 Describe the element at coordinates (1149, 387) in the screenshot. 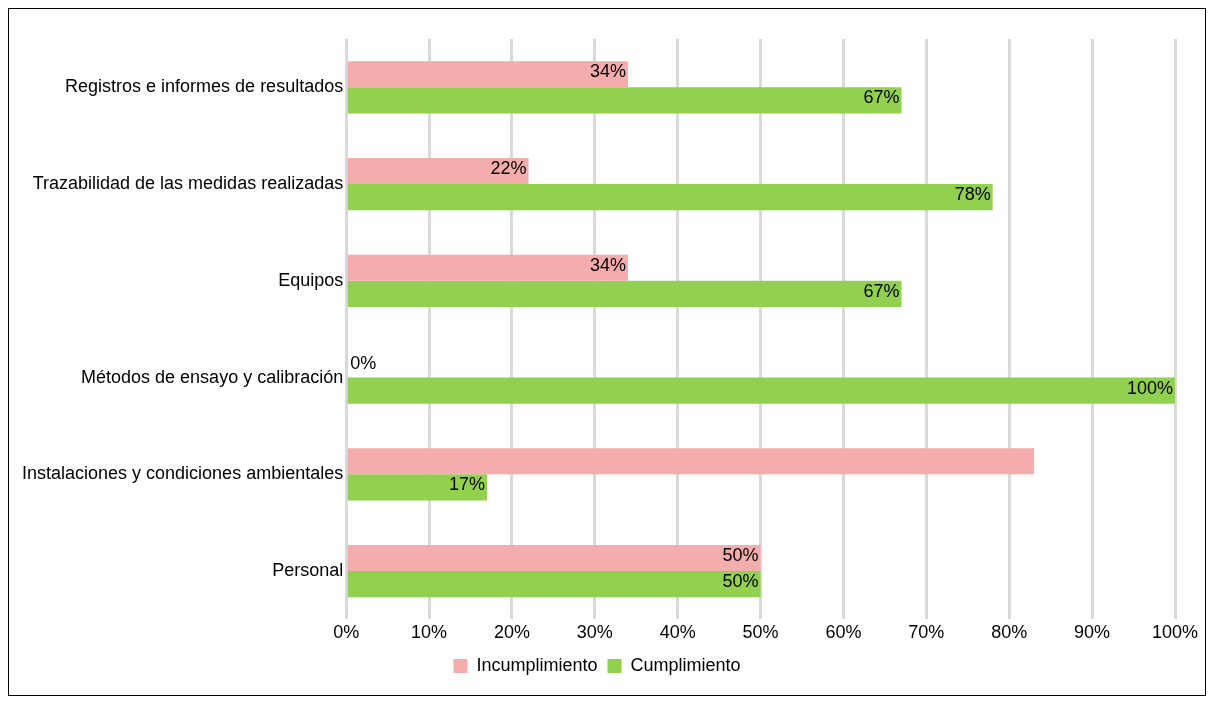

I see `data-label: 100%` at that location.